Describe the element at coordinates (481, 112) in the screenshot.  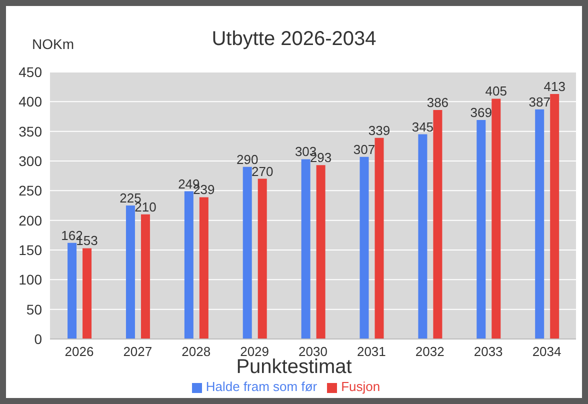
I see `data-label: 369` at that location.